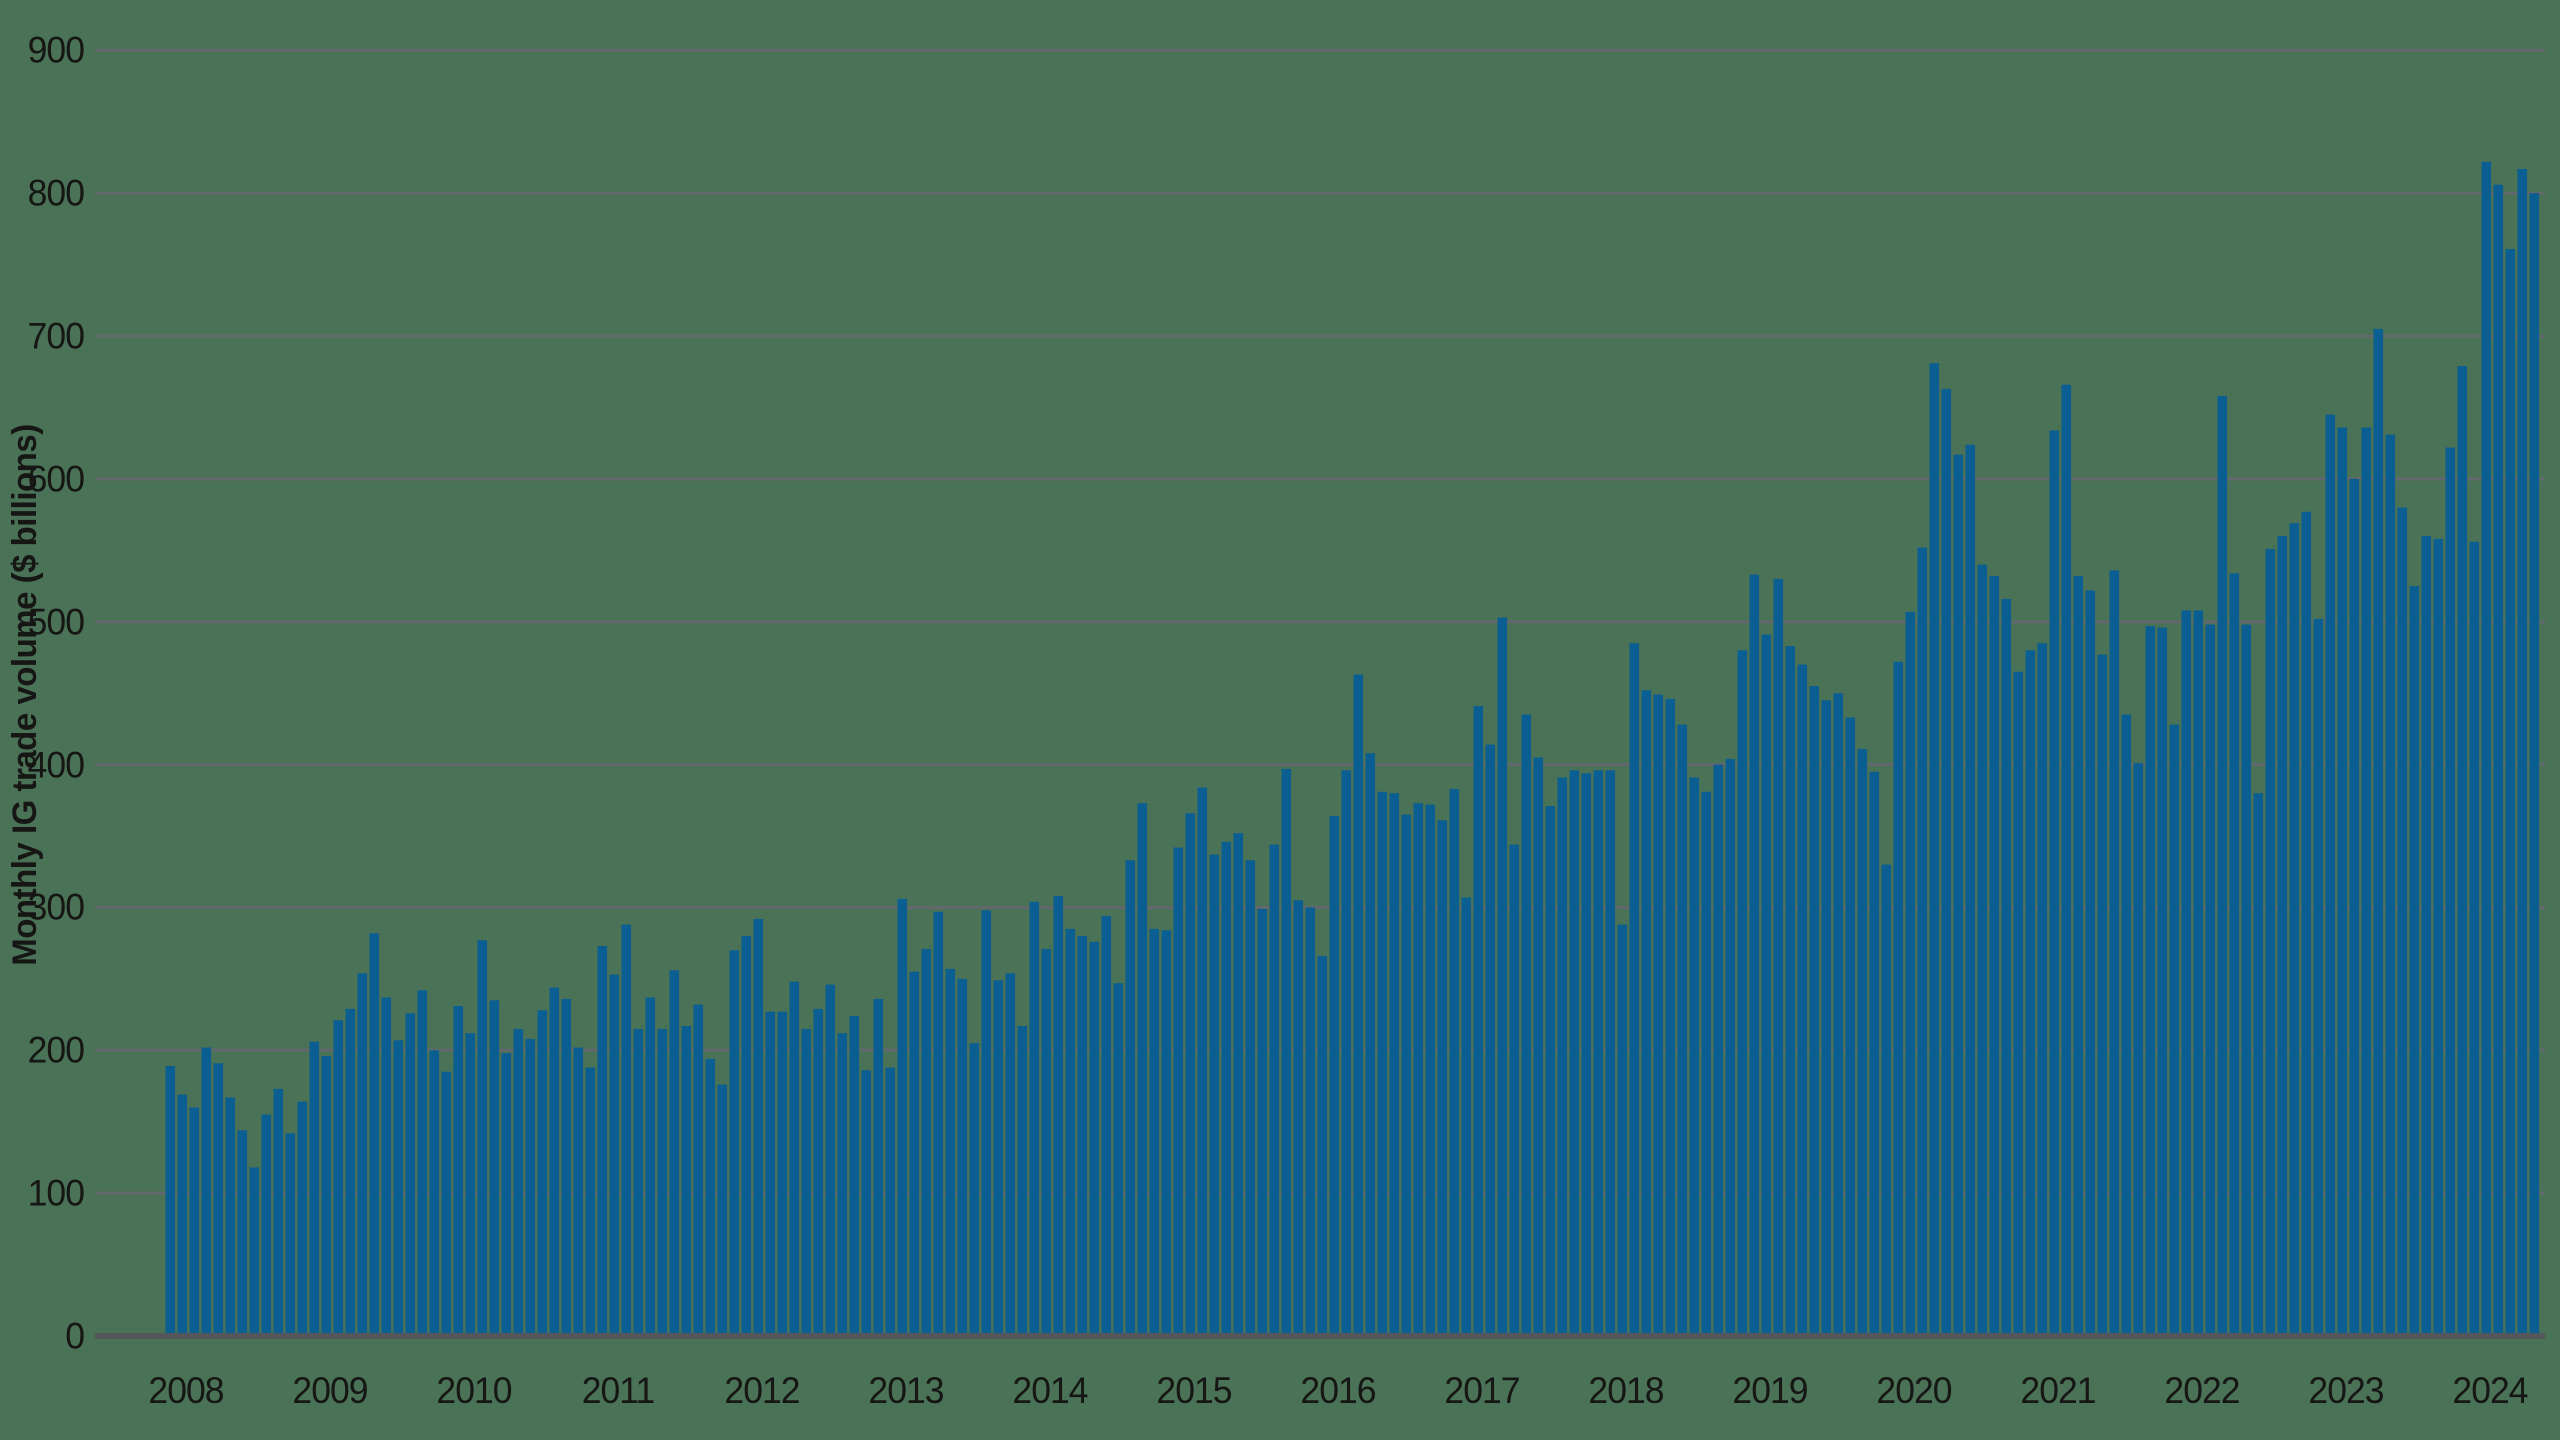 The height and width of the screenshot is (1440, 2560). I want to click on x-axis-tick-label: 2014, so click(1050, 1390).